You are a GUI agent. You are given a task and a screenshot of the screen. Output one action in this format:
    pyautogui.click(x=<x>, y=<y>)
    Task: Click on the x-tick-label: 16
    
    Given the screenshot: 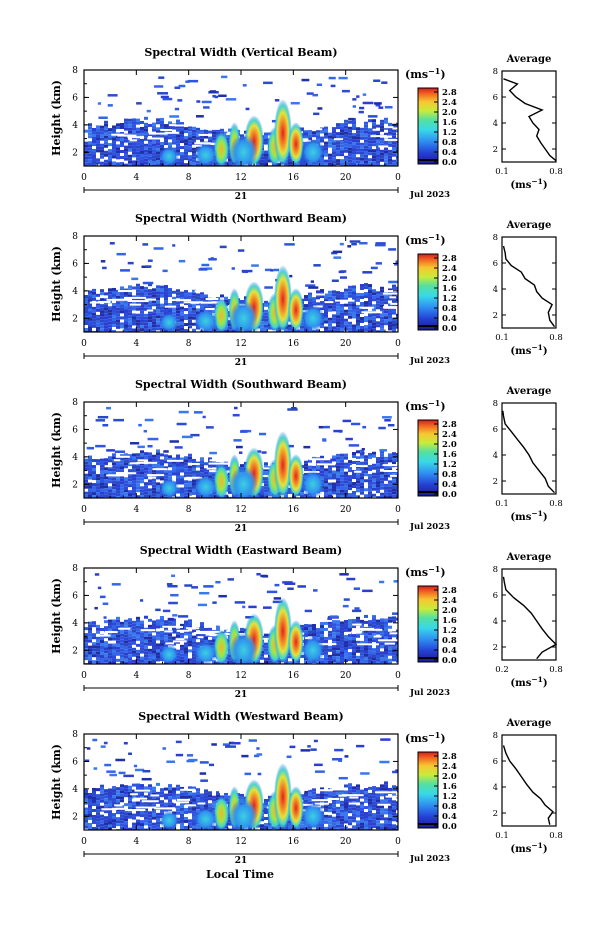 What is the action you would take?
    pyautogui.click(x=294, y=178)
    